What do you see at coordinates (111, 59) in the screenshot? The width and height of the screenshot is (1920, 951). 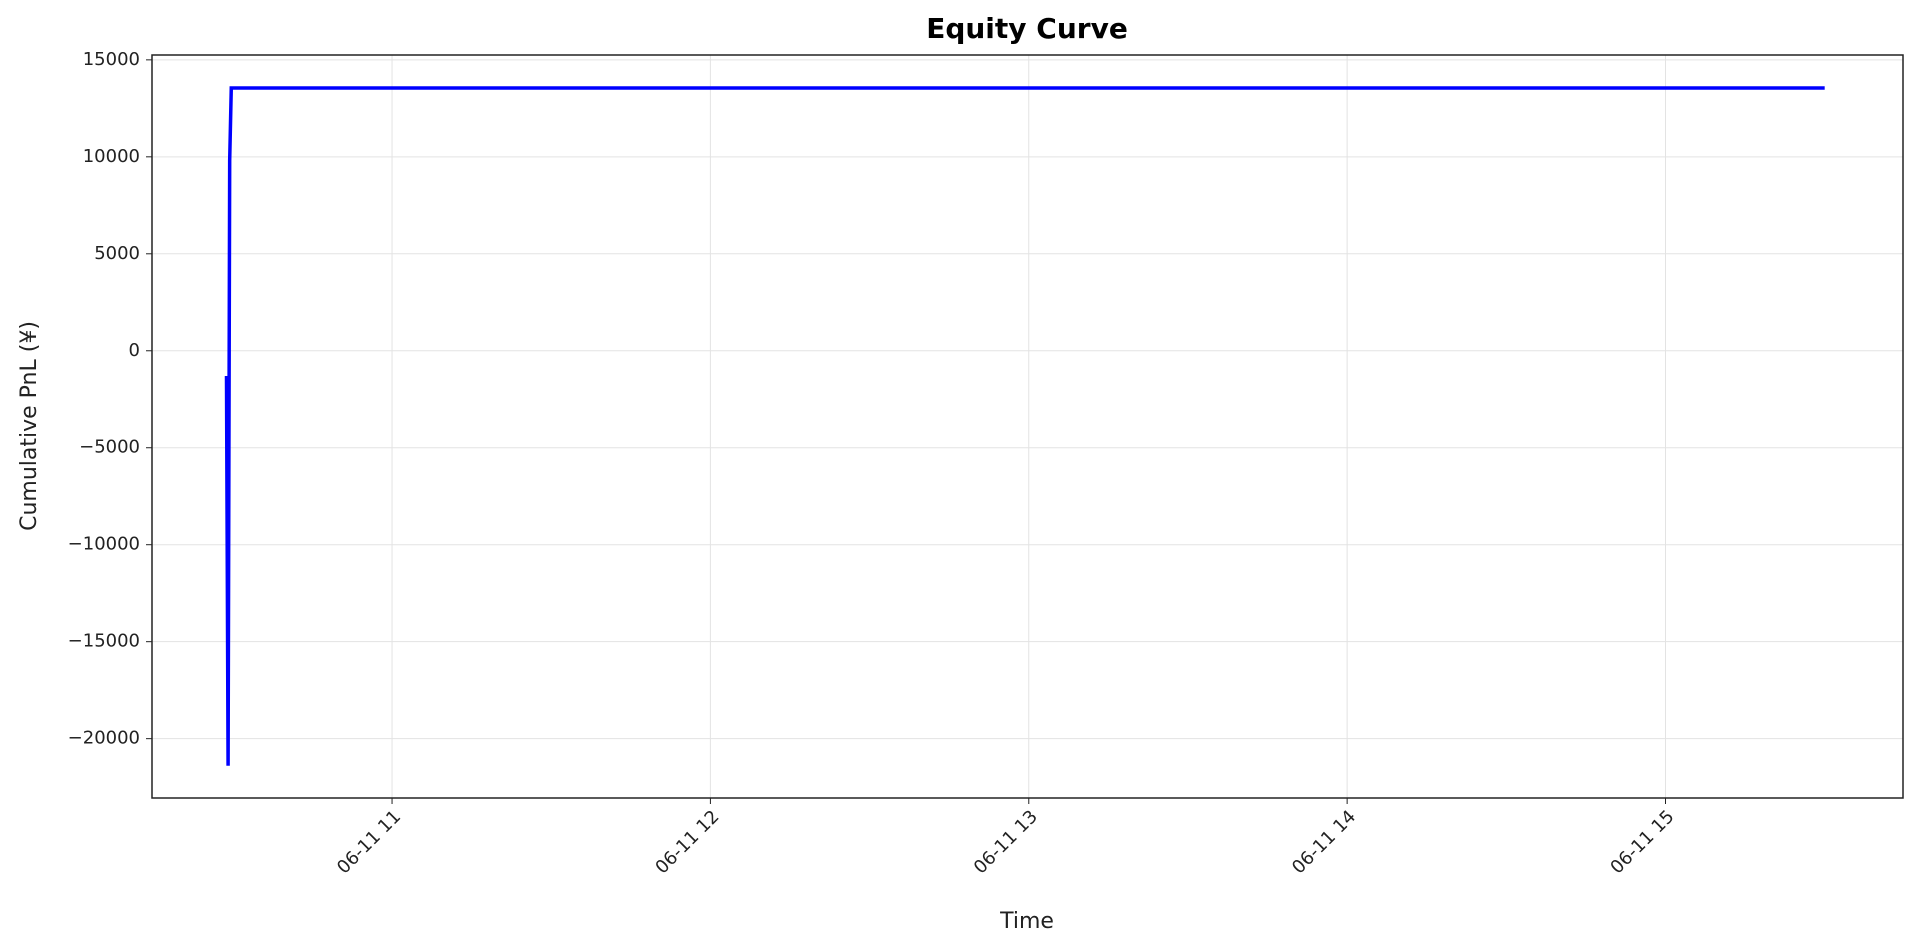 I see `y-tick-label: 15000` at bounding box center [111, 59].